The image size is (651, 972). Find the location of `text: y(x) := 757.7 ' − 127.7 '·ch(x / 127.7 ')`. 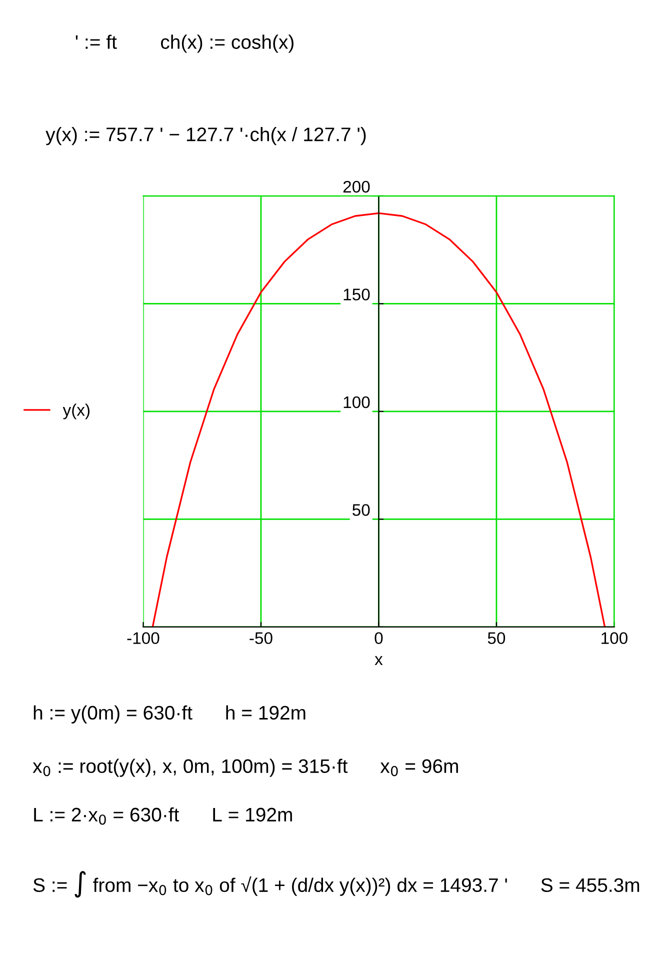

text: y(x) := 757.7 ' − 127.7 '·ch(x / 127.7 ') is located at coordinates (206, 136).